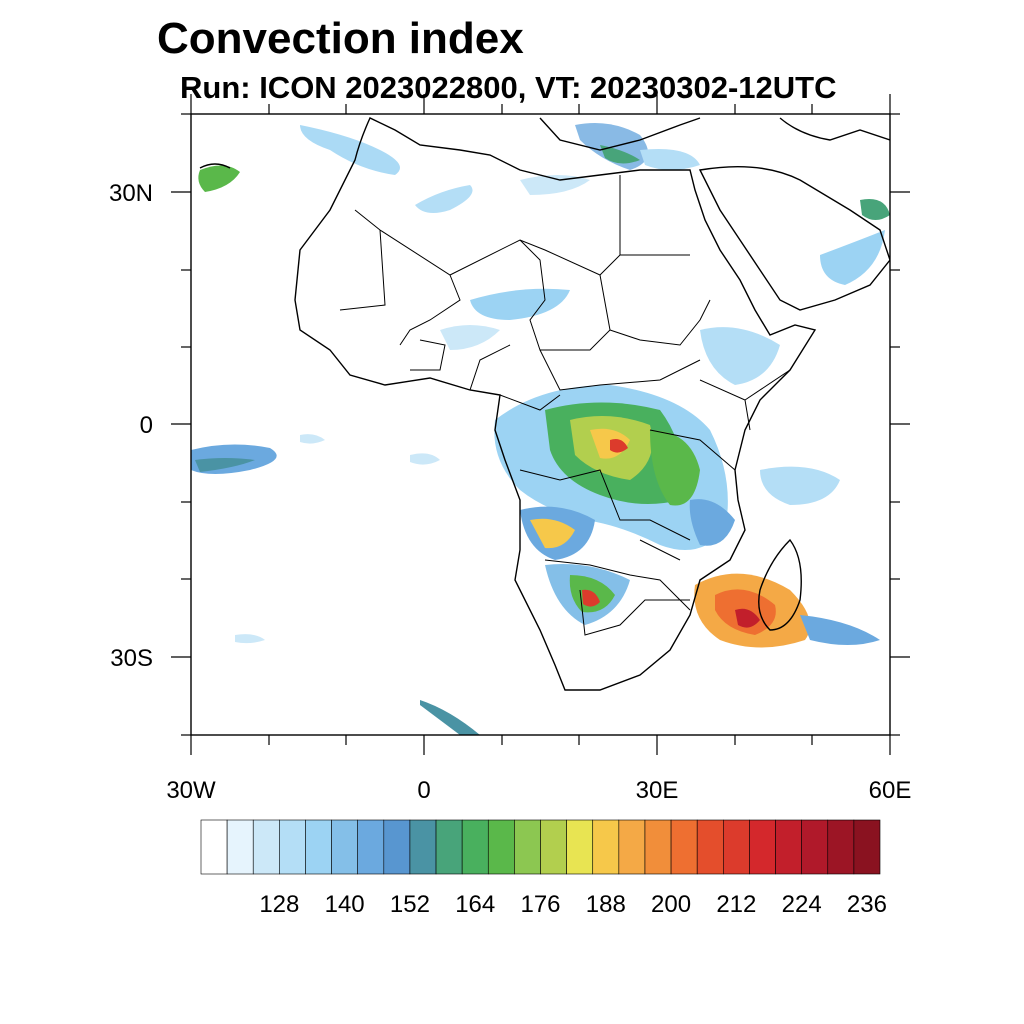 This screenshot has height=1024, width=1024. I want to click on x-tick-label-30w: 30W, so click(191, 790).